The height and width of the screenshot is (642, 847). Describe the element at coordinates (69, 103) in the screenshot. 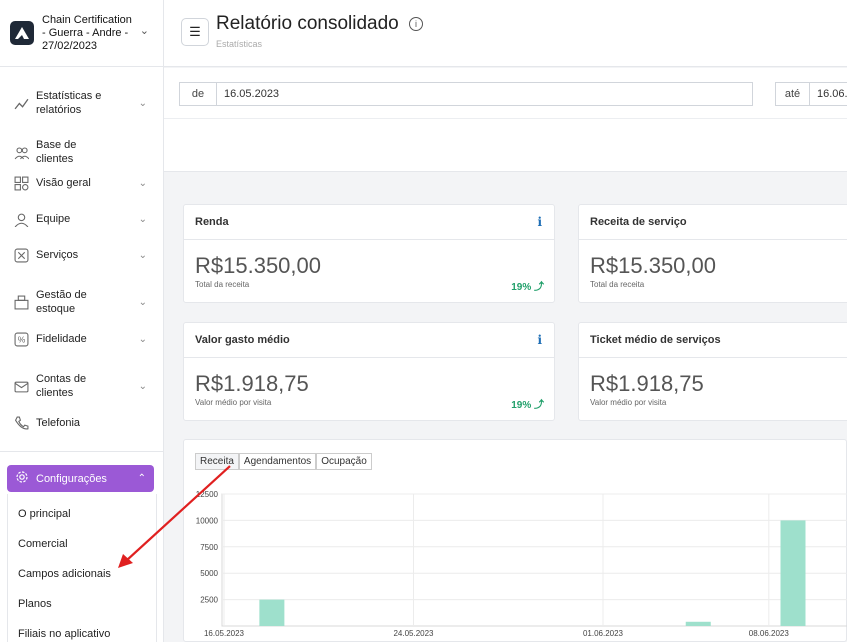

I see `sidebar-item-label: Estatísticas e relatórios` at that location.